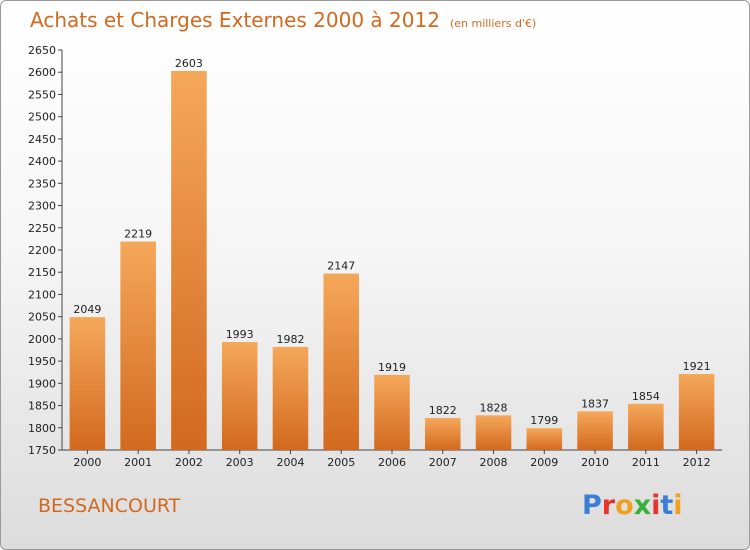  What do you see at coordinates (138, 234) in the screenshot?
I see `bar-value-label: 2219` at bounding box center [138, 234].